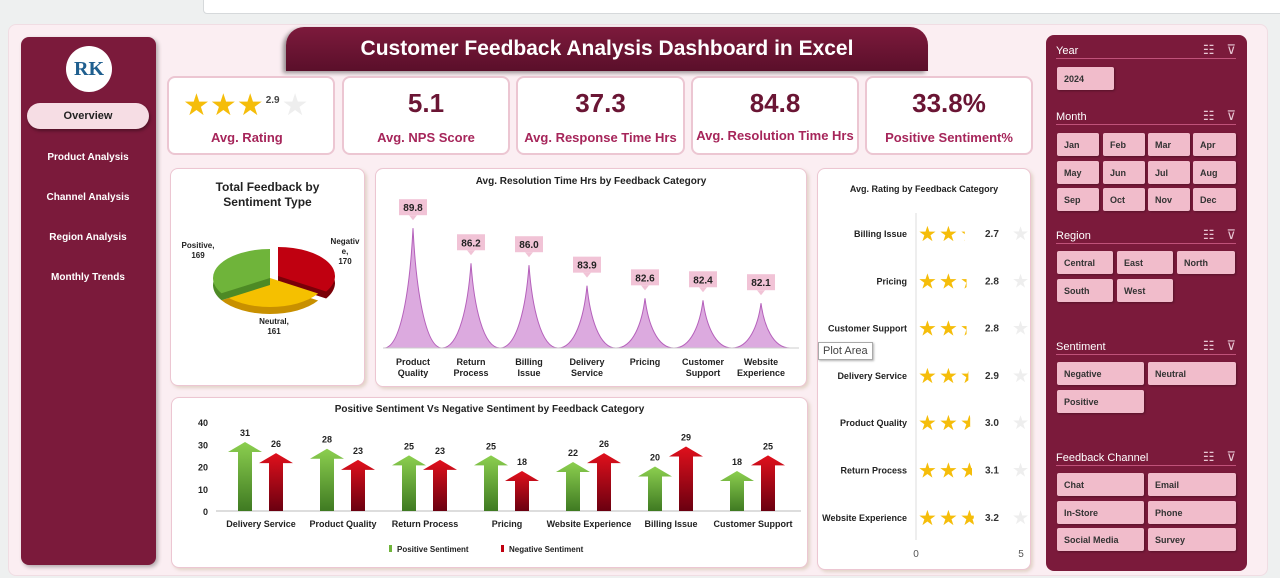 The image size is (1280, 578). I want to click on slicer-region-item: South, so click(1085, 290).